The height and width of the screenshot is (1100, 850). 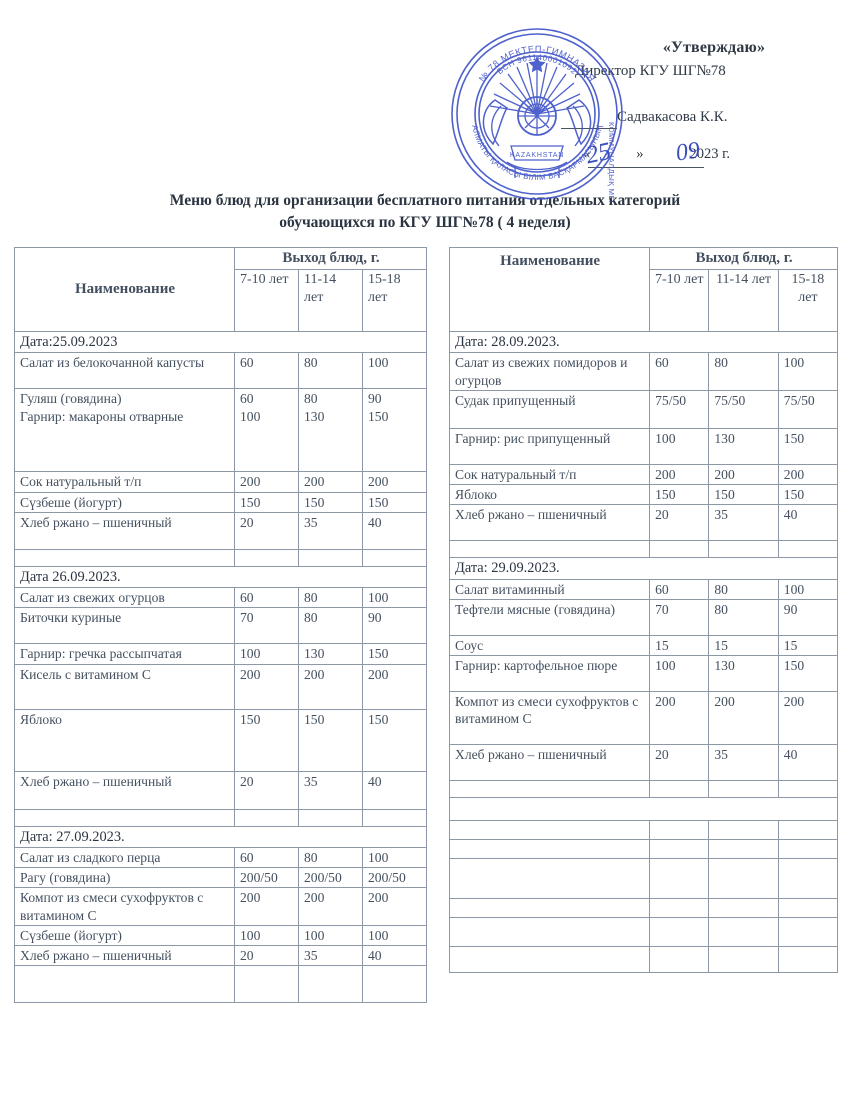 I want to click on dish-name: Яблоко, so click(x=549, y=495).